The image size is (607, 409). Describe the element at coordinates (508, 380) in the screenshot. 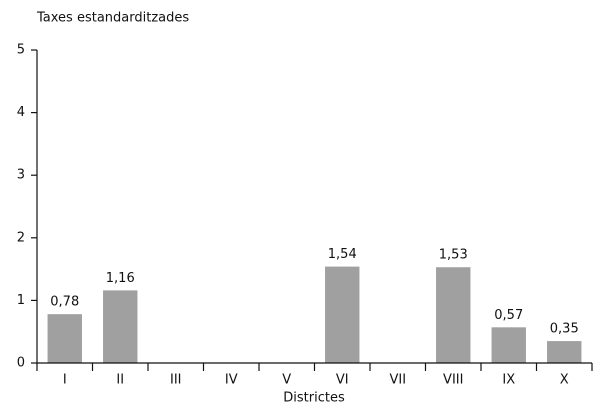

I see `x-tick-label: IX` at that location.